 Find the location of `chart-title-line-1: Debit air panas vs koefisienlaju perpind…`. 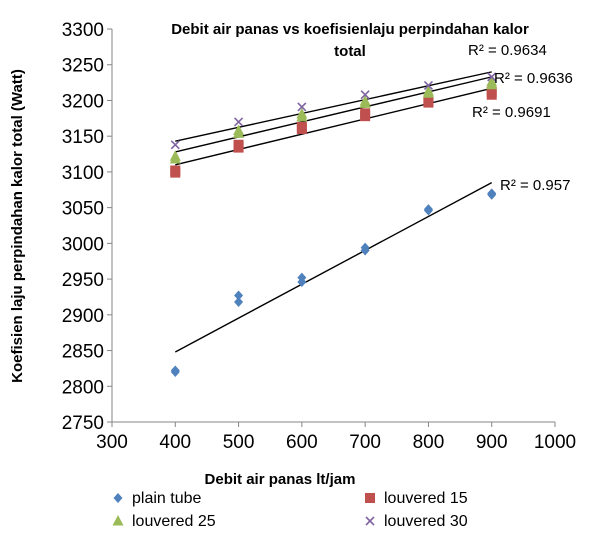

chart-title-line-1: Debit air panas vs koefisienlaju perpind… is located at coordinates (350, 29).